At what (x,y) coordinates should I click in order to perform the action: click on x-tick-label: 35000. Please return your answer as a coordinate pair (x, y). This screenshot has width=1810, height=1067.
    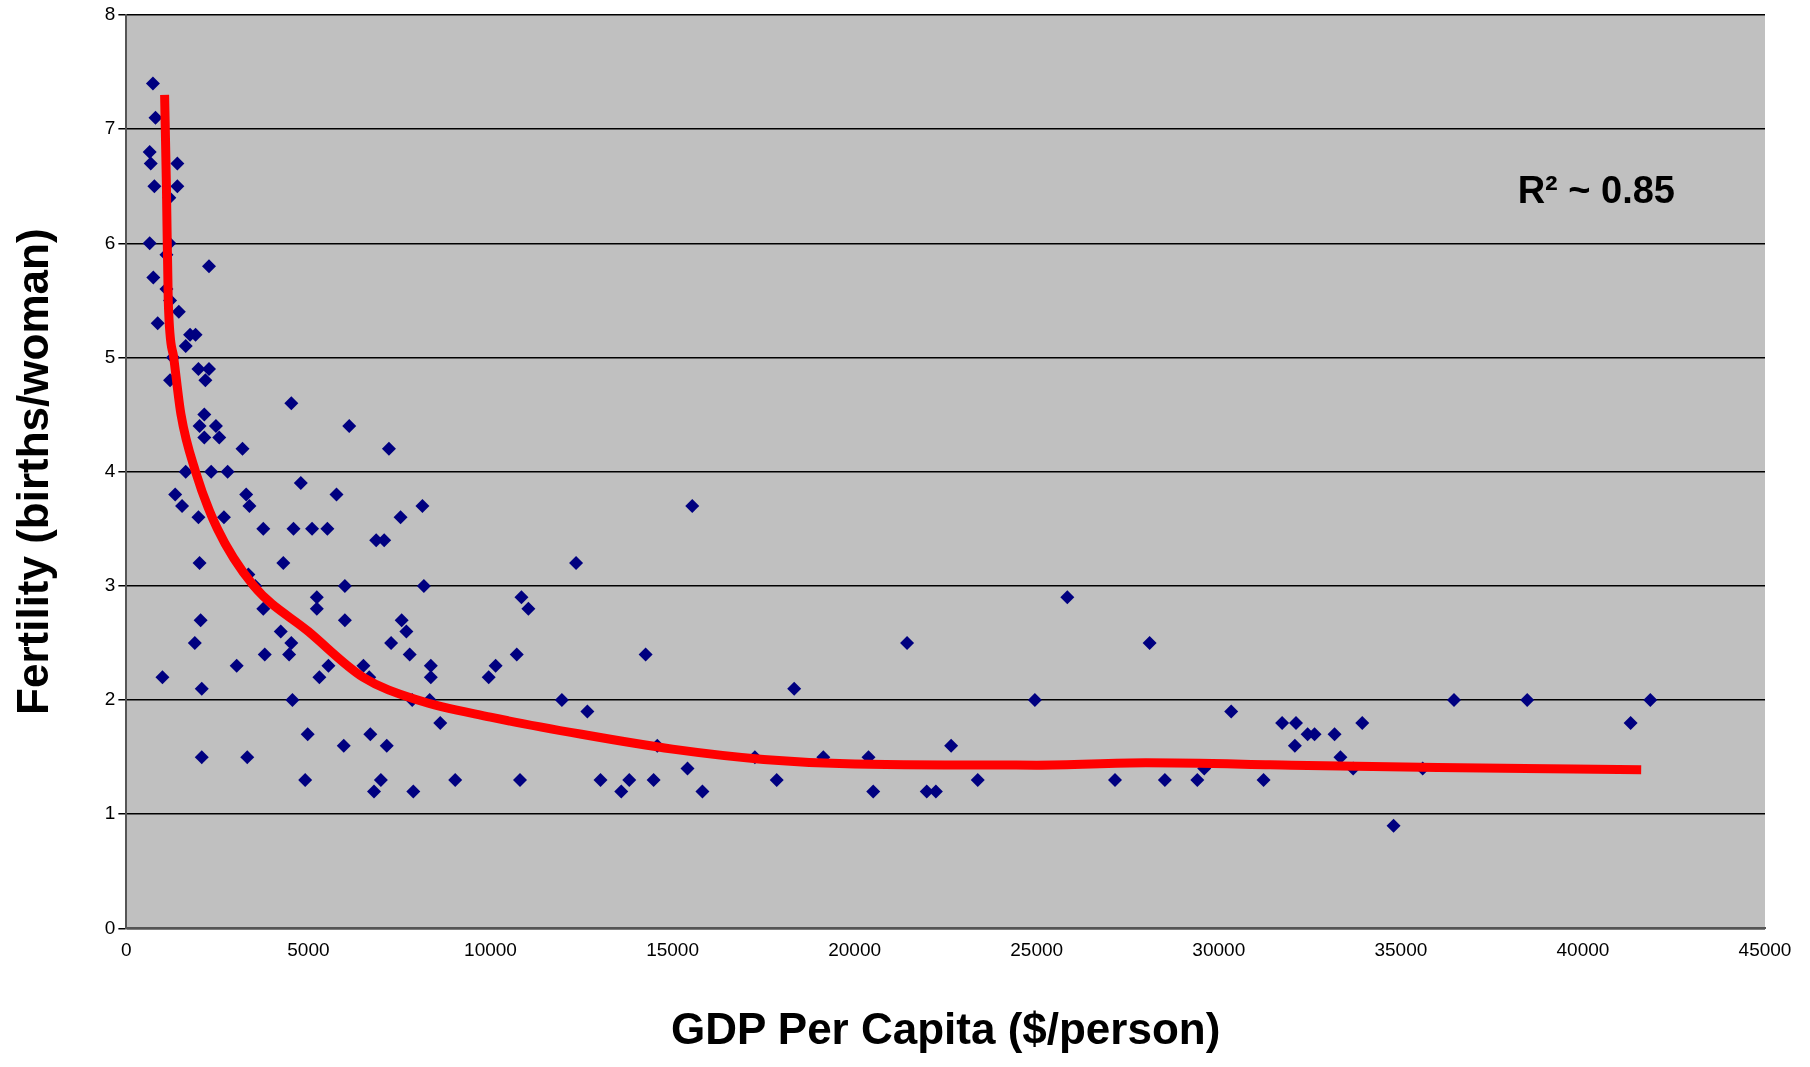
    Looking at the image, I should click on (1401, 950).